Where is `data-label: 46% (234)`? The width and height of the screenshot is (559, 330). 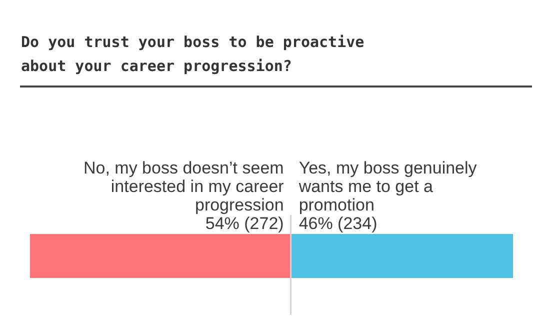
data-label: 46% (234) is located at coordinates (338, 223).